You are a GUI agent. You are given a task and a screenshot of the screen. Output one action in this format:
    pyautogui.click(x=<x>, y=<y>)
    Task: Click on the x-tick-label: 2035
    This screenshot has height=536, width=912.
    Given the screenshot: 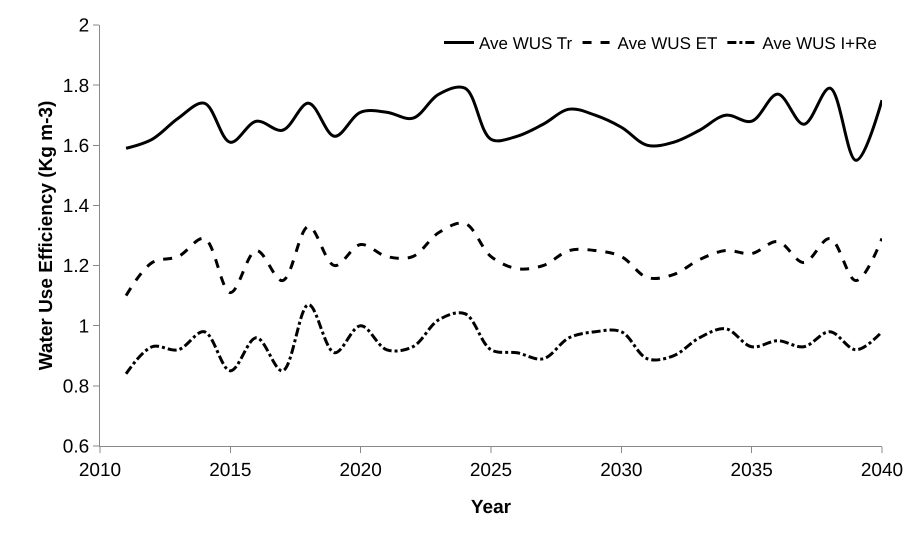 What is the action you would take?
    pyautogui.click(x=751, y=470)
    